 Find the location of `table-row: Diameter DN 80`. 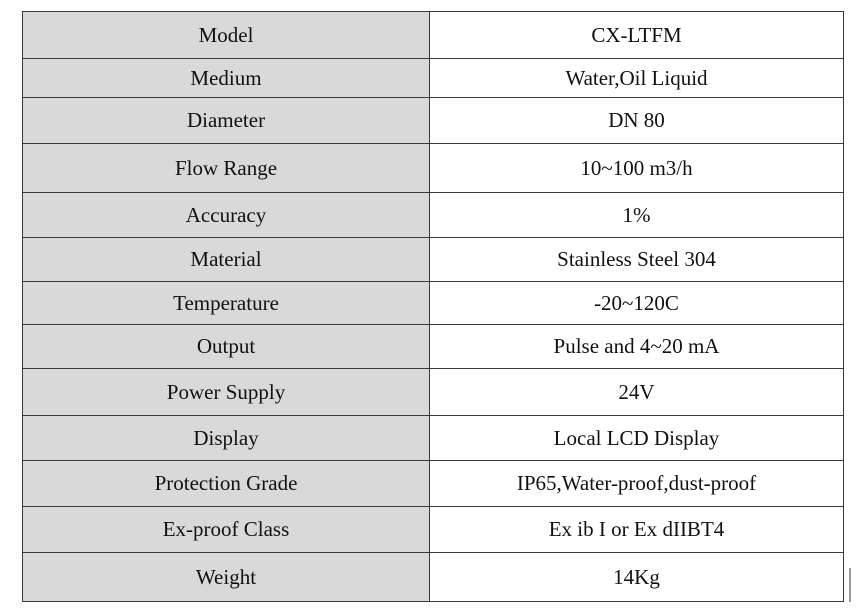

table-row: Diameter DN 80 is located at coordinates (433, 120).